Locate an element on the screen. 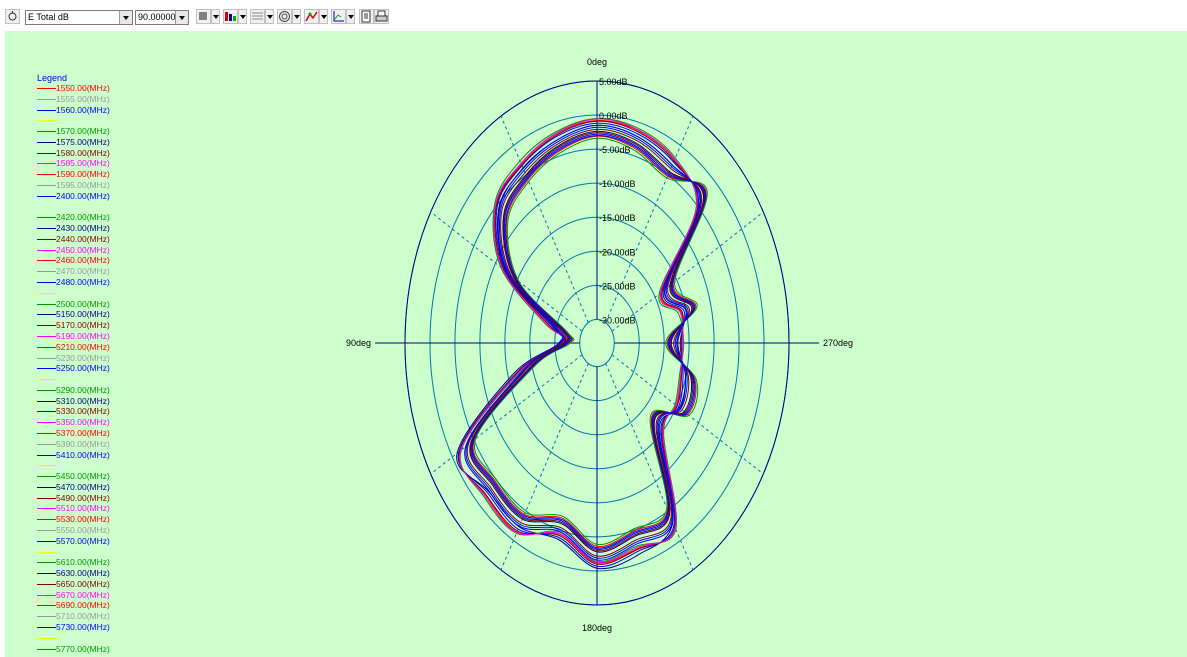  grid-icon is located at coordinates (257, 16).